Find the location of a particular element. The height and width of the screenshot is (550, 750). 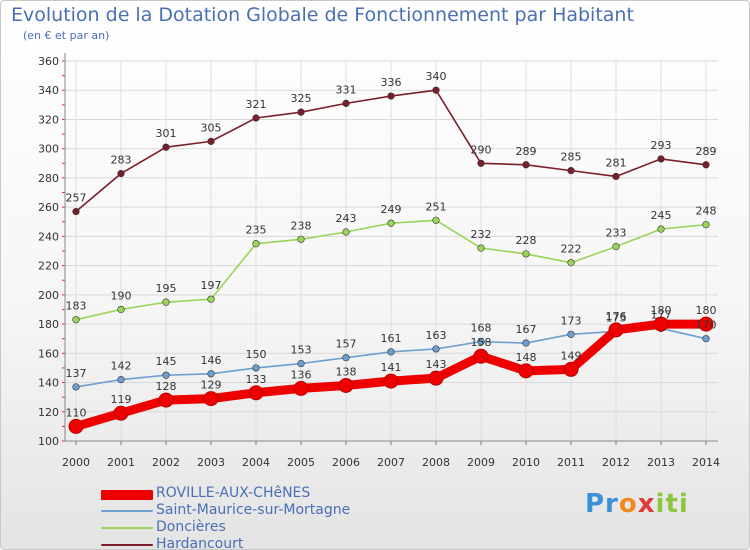

data-label-donci-res: 243 is located at coordinates (346, 218).